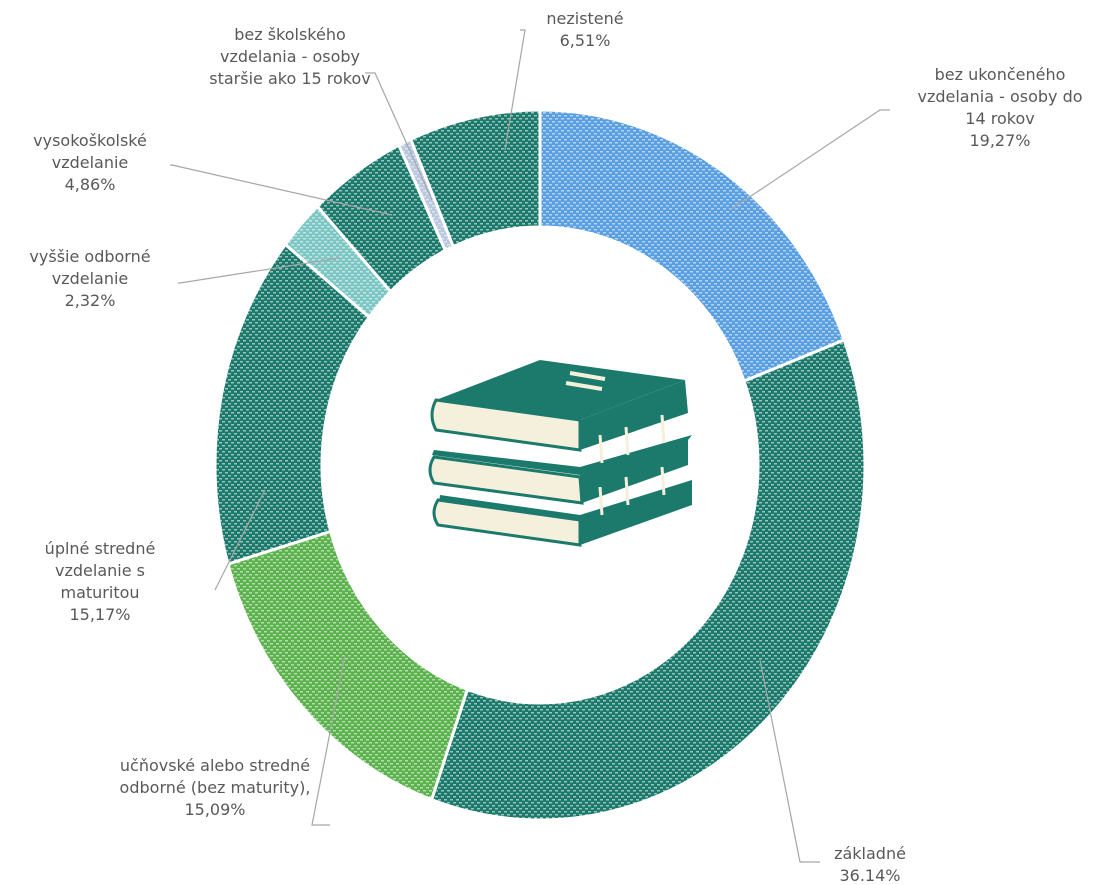 The width and height of the screenshot is (1094, 885). Describe the element at coordinates (100, 570) in the screenshot. I see `category-label: úplné stredné vzdelanie s maturitou` at that location.